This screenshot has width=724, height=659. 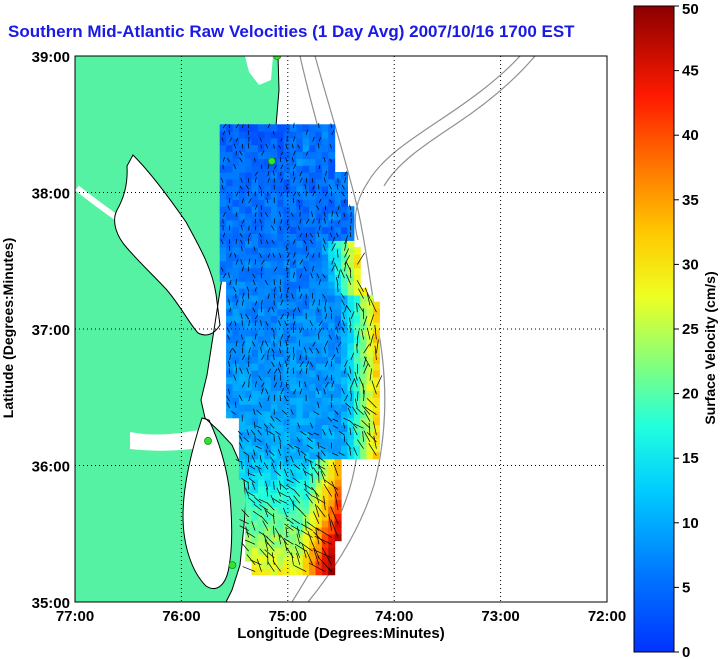 What do you see at coordinates (690, 71) in the screenshot?
I see `colorbar-tick-label: 45` at bounding box center [690, 71].